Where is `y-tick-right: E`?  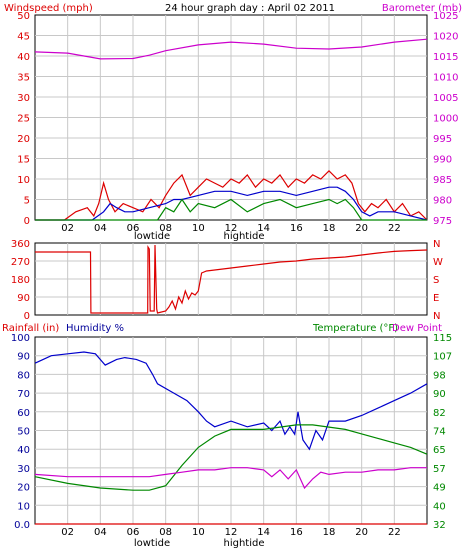
y-tick-right: E is located at coordinates (436, 298).